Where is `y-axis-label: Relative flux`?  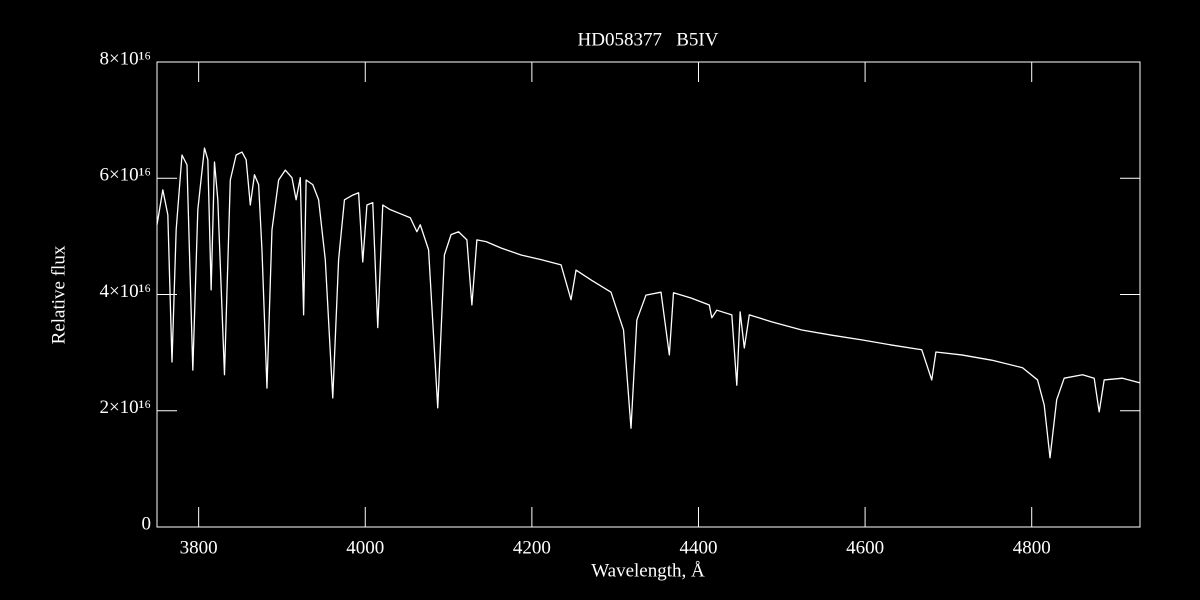
y-axis-label: Relative flux is located at coordinates (58, 294).